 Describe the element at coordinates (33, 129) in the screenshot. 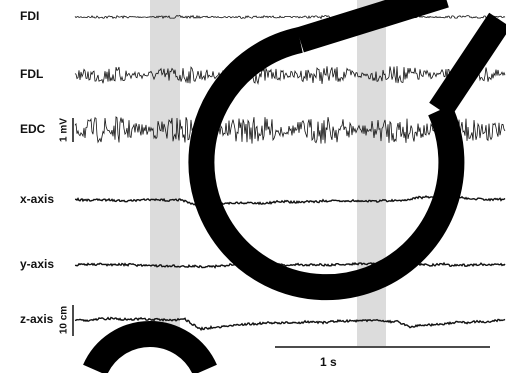

I see `trace-label: EDC` at that location.